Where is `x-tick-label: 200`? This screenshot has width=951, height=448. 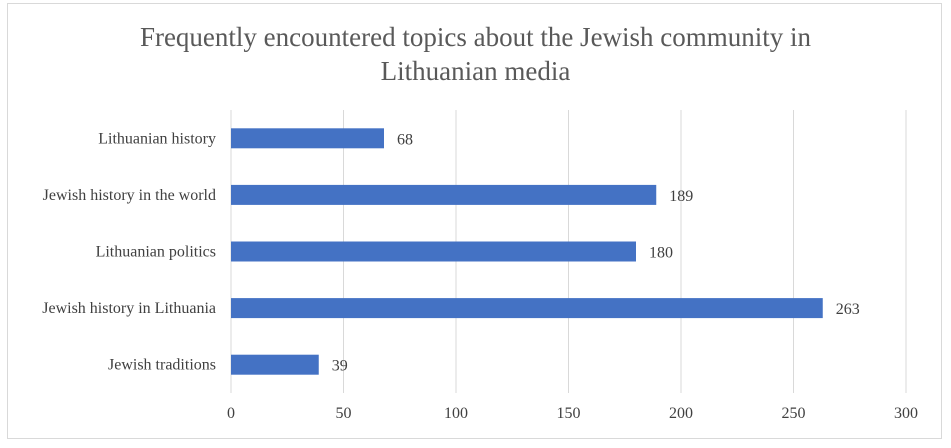 x-tick-label: 200 is located at coordinates (681, 413).